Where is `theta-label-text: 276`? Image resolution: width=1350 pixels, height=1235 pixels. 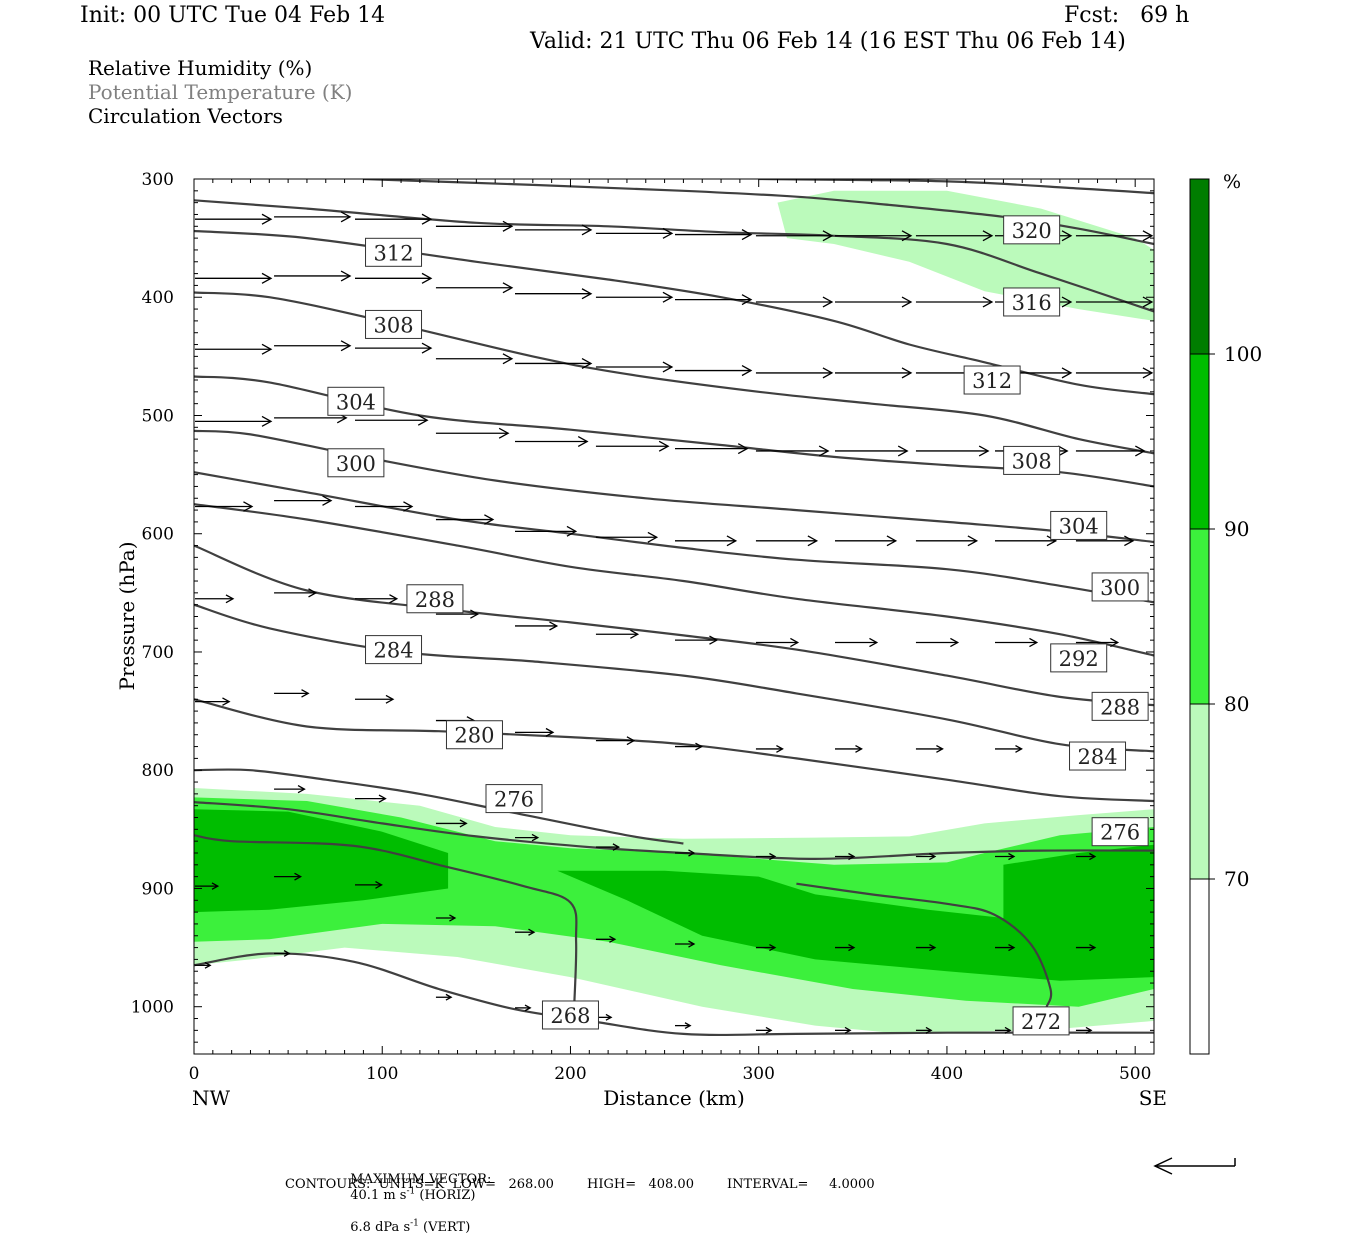
theta-label-text: 276 is located at coordinates (1120, 833).